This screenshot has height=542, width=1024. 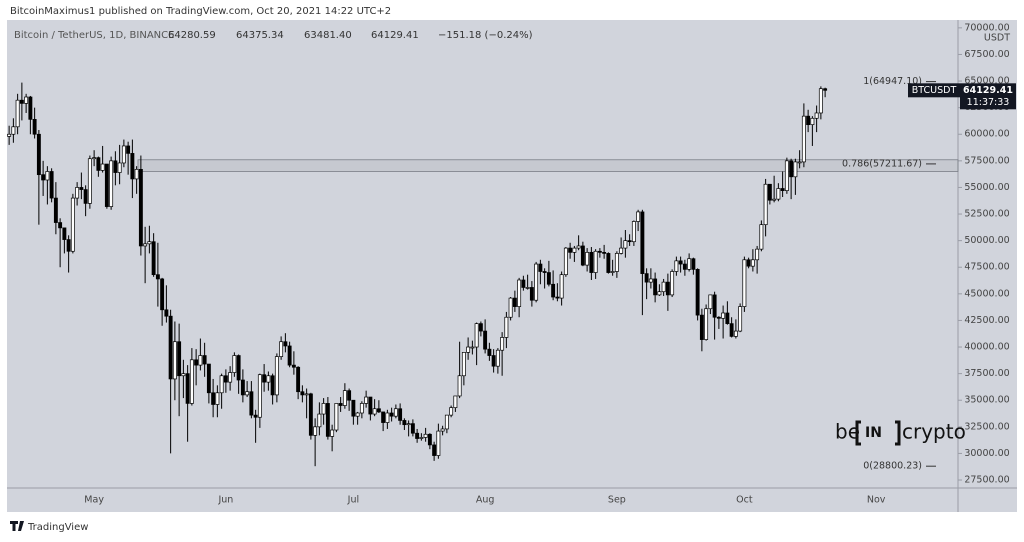 What do you see at coordinates (17, 526) in the screenshot?
I see `footer-logo` at bounding box center [17, 526].